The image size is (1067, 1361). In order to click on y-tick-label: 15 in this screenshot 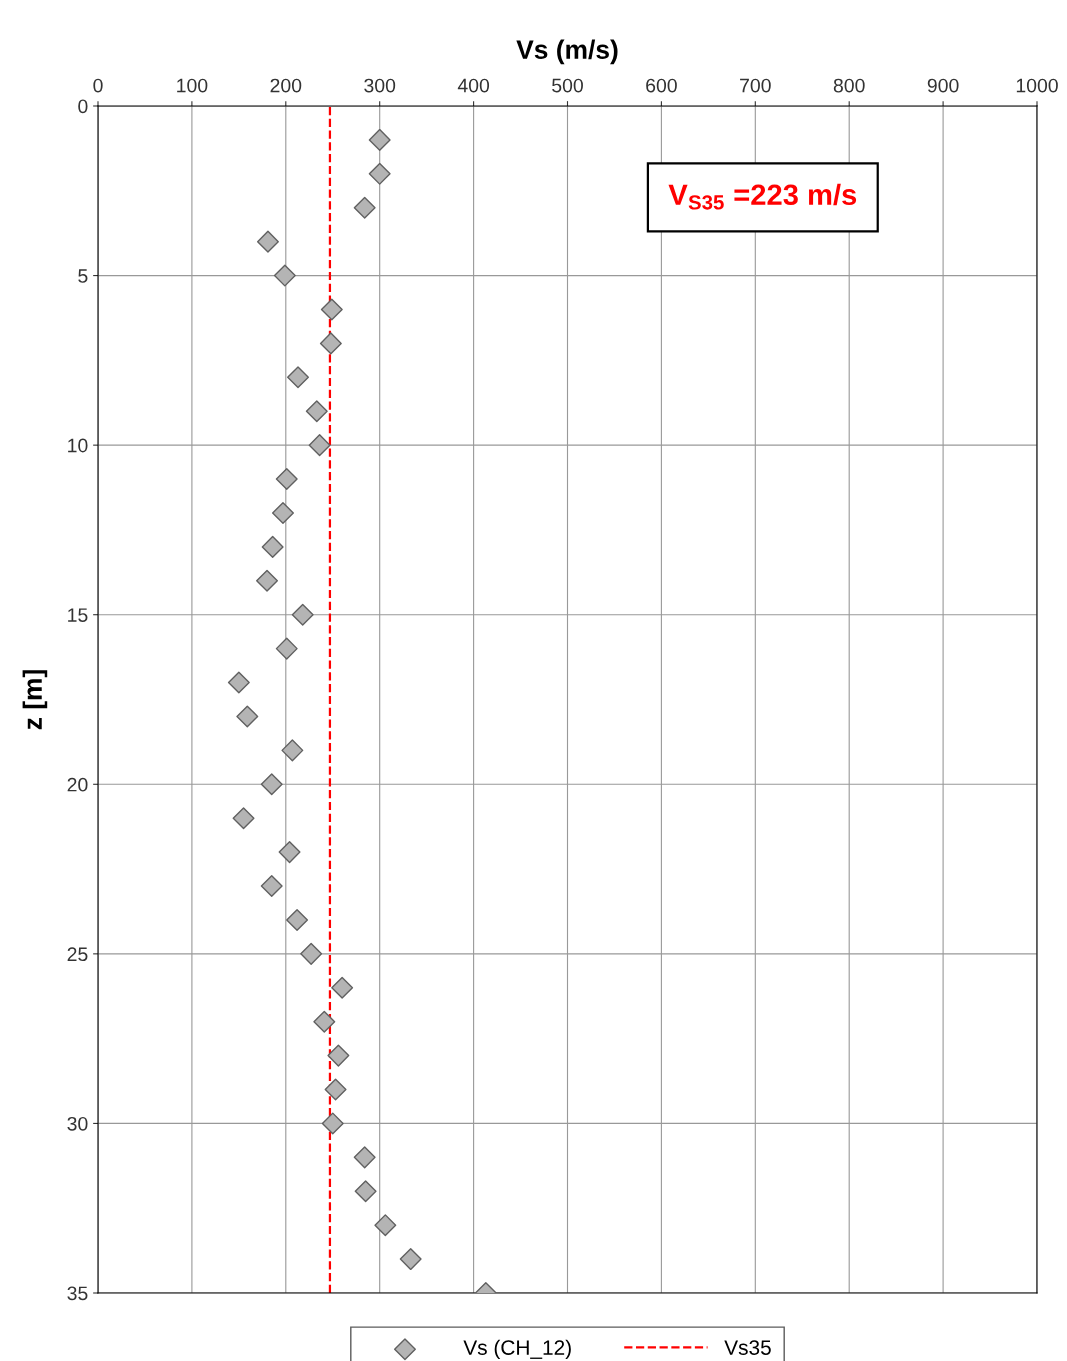, I will do `click(78, 615)`.